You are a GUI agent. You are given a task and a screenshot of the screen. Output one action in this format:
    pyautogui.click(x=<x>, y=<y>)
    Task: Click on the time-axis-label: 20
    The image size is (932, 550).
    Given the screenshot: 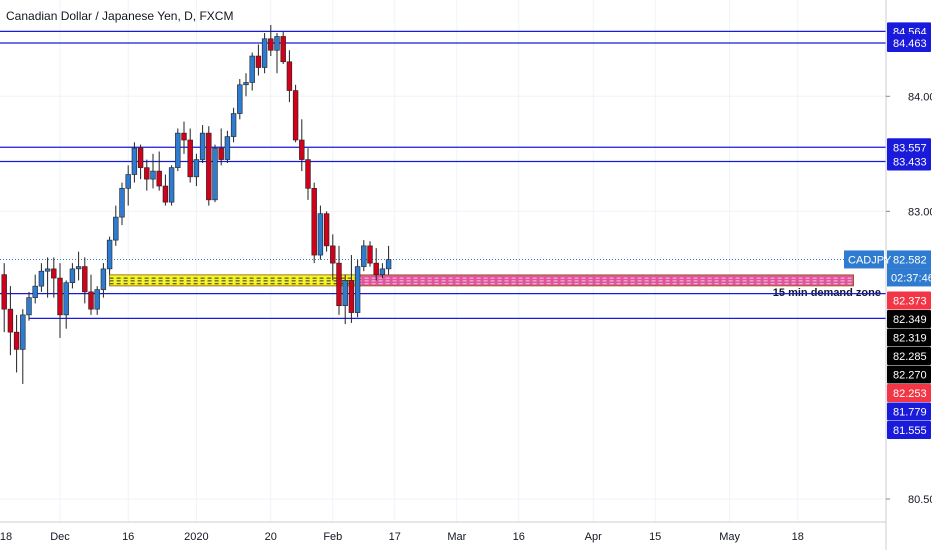 What is the action you would take?
    pyautogui.click(x=271, y=537)
    